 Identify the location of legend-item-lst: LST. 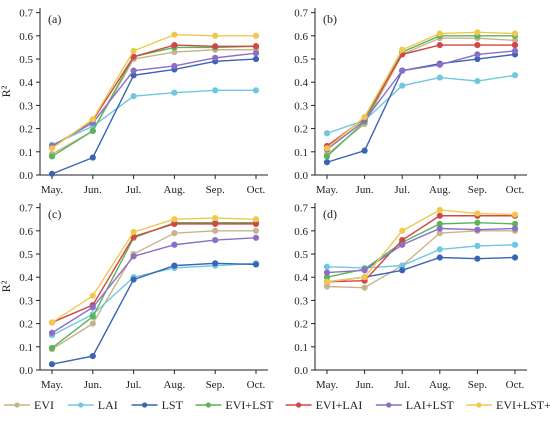
(157, 405).